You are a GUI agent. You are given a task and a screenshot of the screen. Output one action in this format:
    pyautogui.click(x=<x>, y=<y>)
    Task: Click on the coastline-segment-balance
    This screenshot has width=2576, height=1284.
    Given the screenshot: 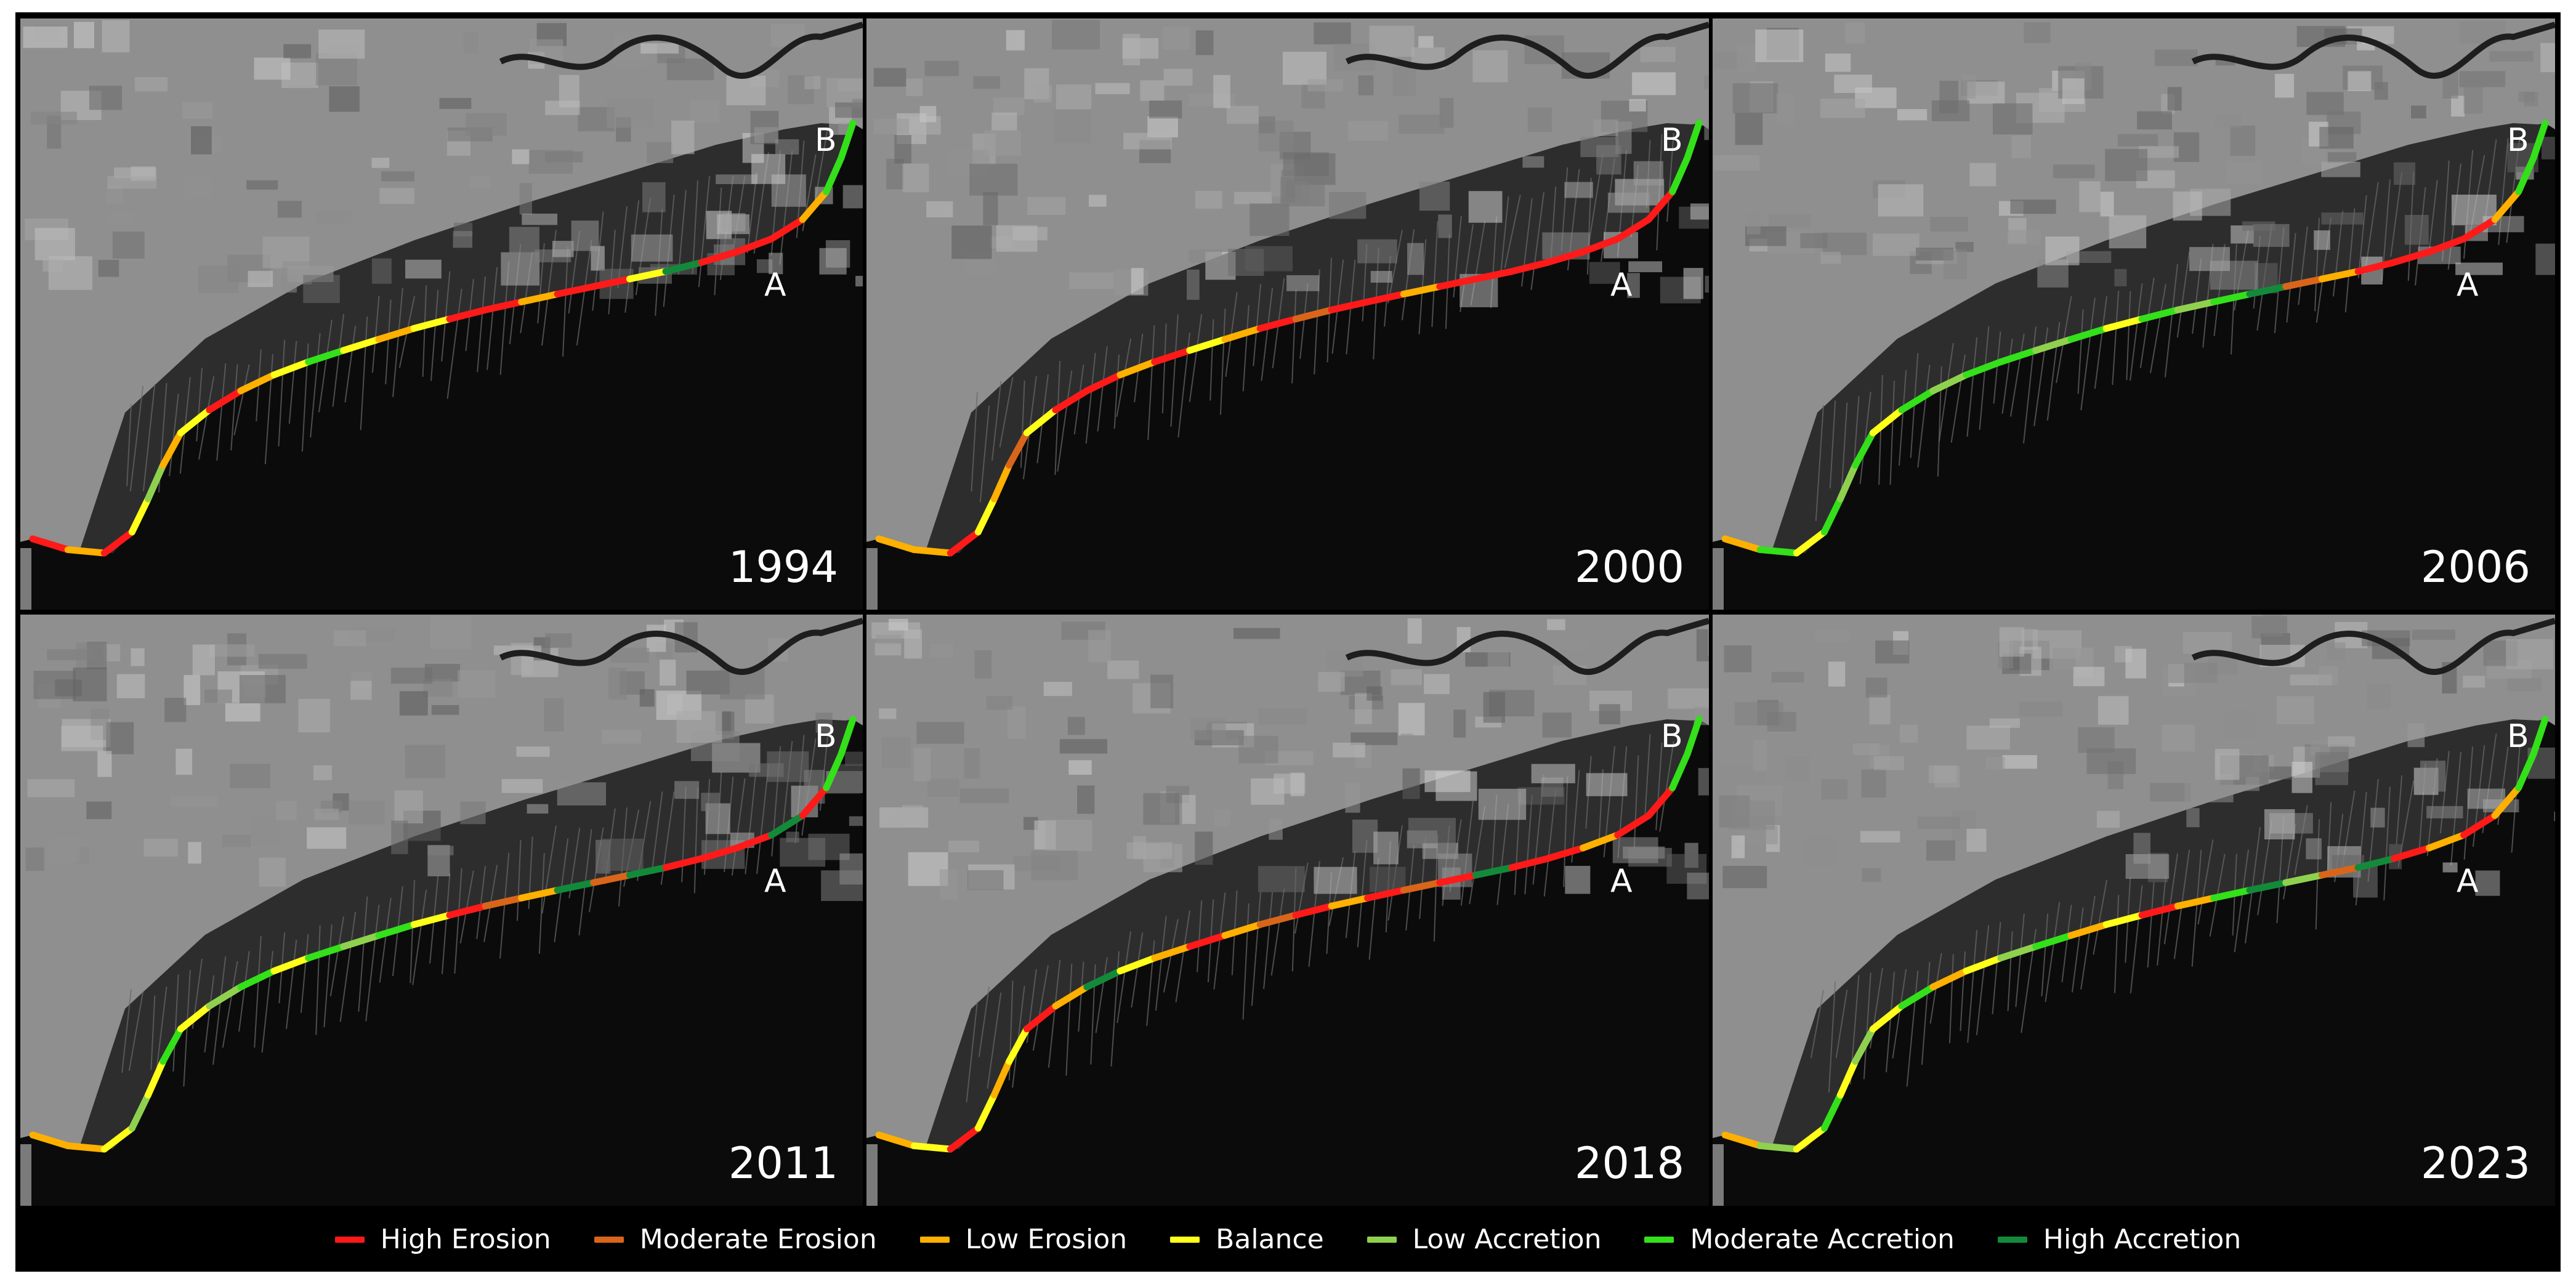 What is the action you would take?
    pyautogui.click(x=1137, y=965)
    